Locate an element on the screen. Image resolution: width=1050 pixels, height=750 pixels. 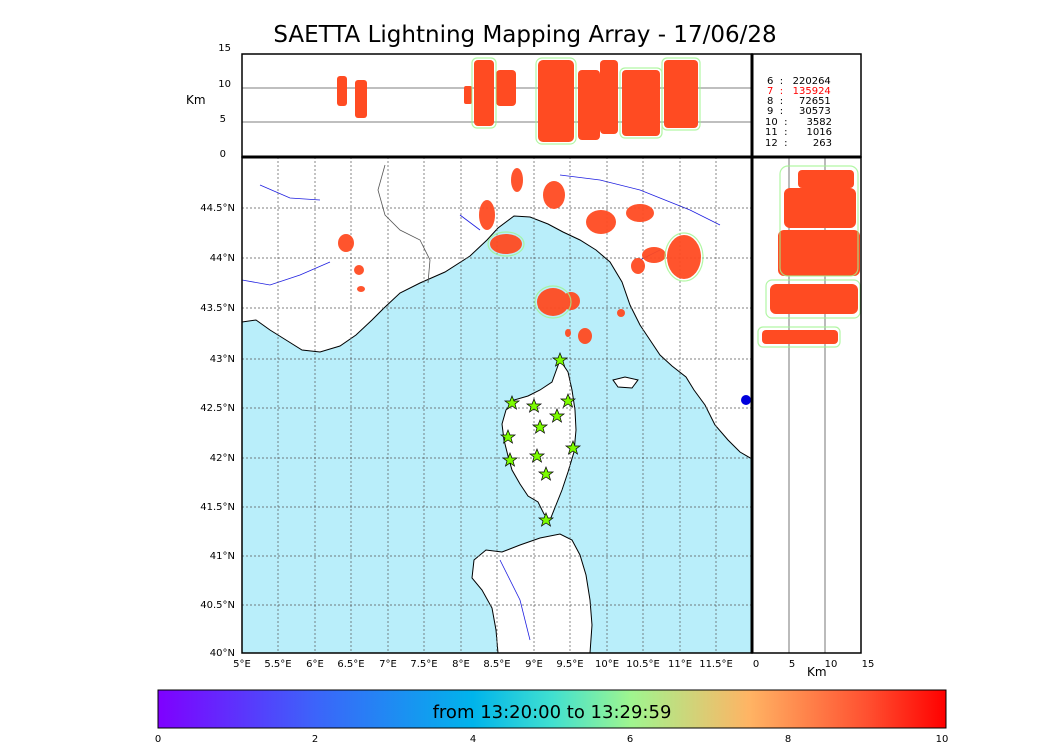
colorbar: 0 2 4 6 8 10 is located at coordinates (552, 717).